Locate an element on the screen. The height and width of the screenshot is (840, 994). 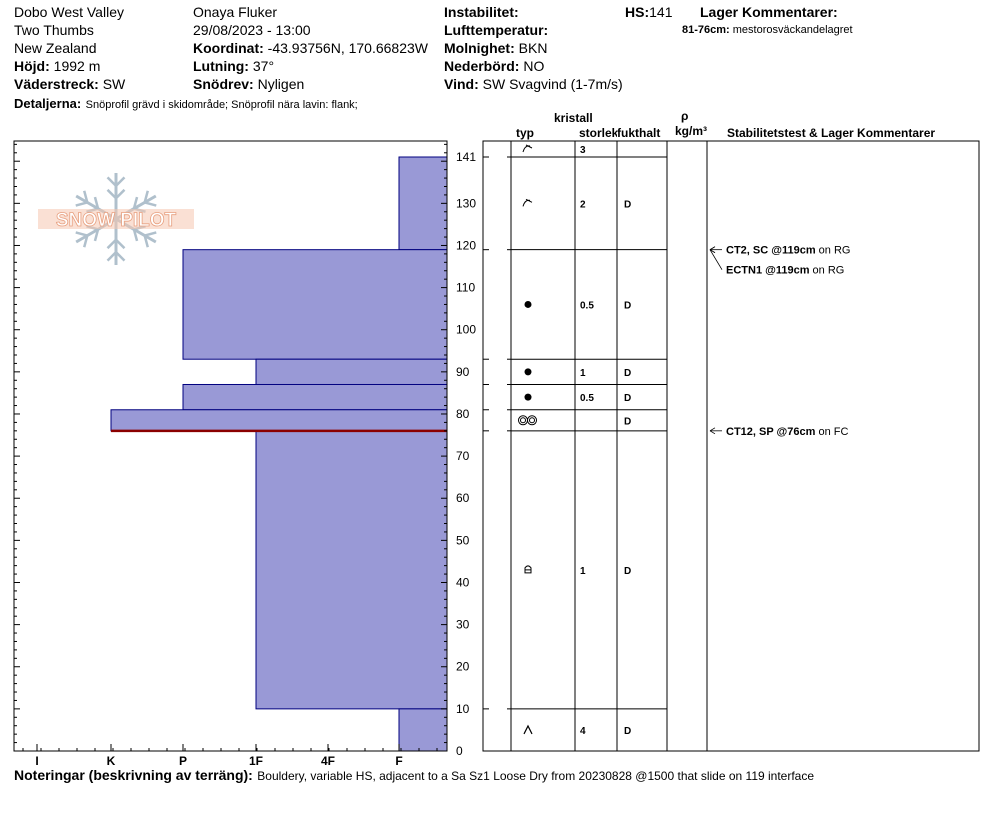
y-tick-label: 120 is located at coordinates (466, 245).